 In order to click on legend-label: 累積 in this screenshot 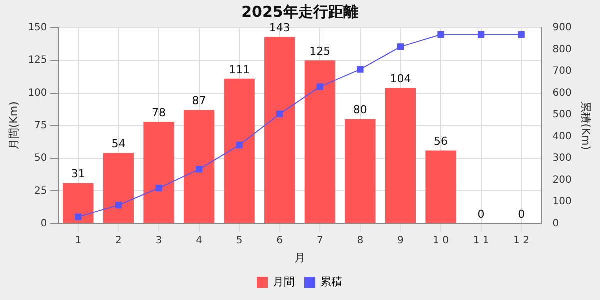, I will do `click(331, 281)`.